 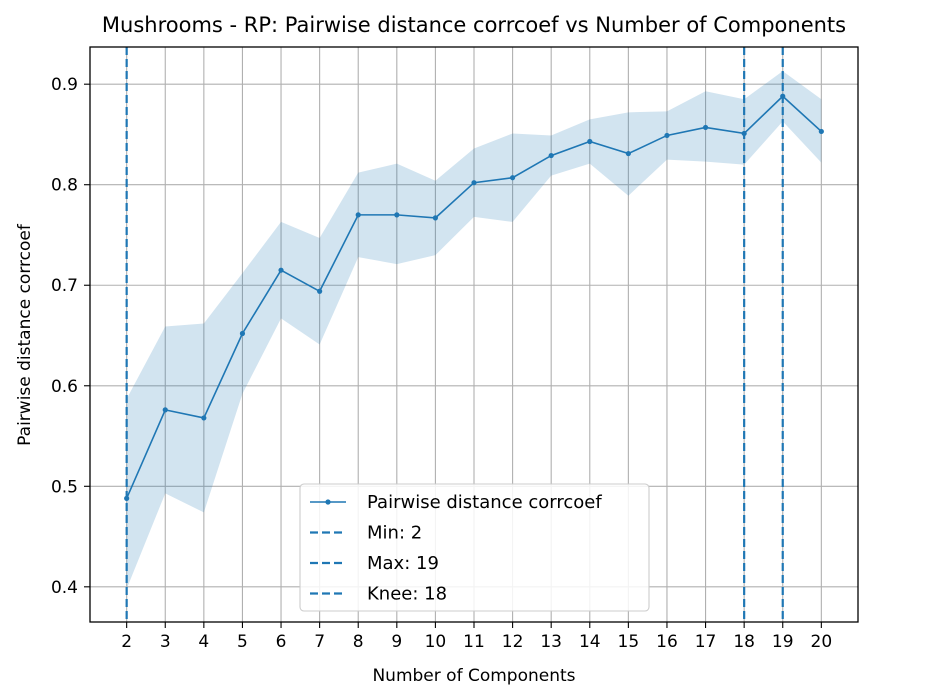 What do you see at coordinates (70, 336) in the screenshot?
I see `y-axis-ticks: 0.4 0.5 0.6 0.7 0.8 0.9` at bounding box center [70, 336].